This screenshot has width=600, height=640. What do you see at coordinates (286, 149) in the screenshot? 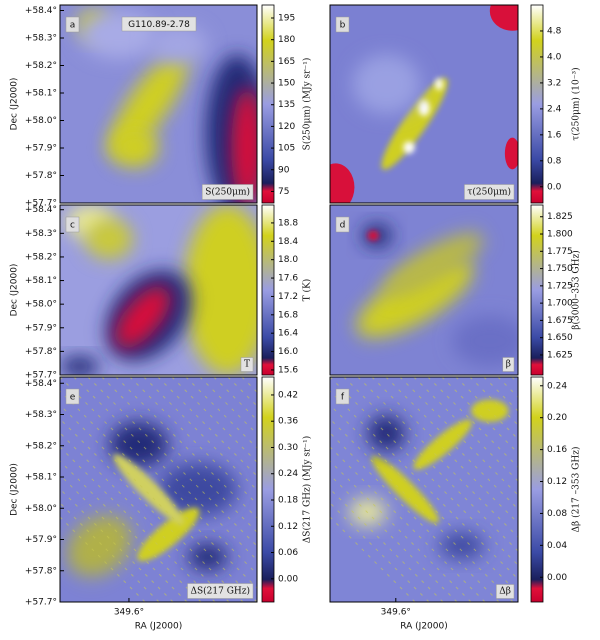
I see `colorbar-tick-label: 105` at bounding box center [286, 149].